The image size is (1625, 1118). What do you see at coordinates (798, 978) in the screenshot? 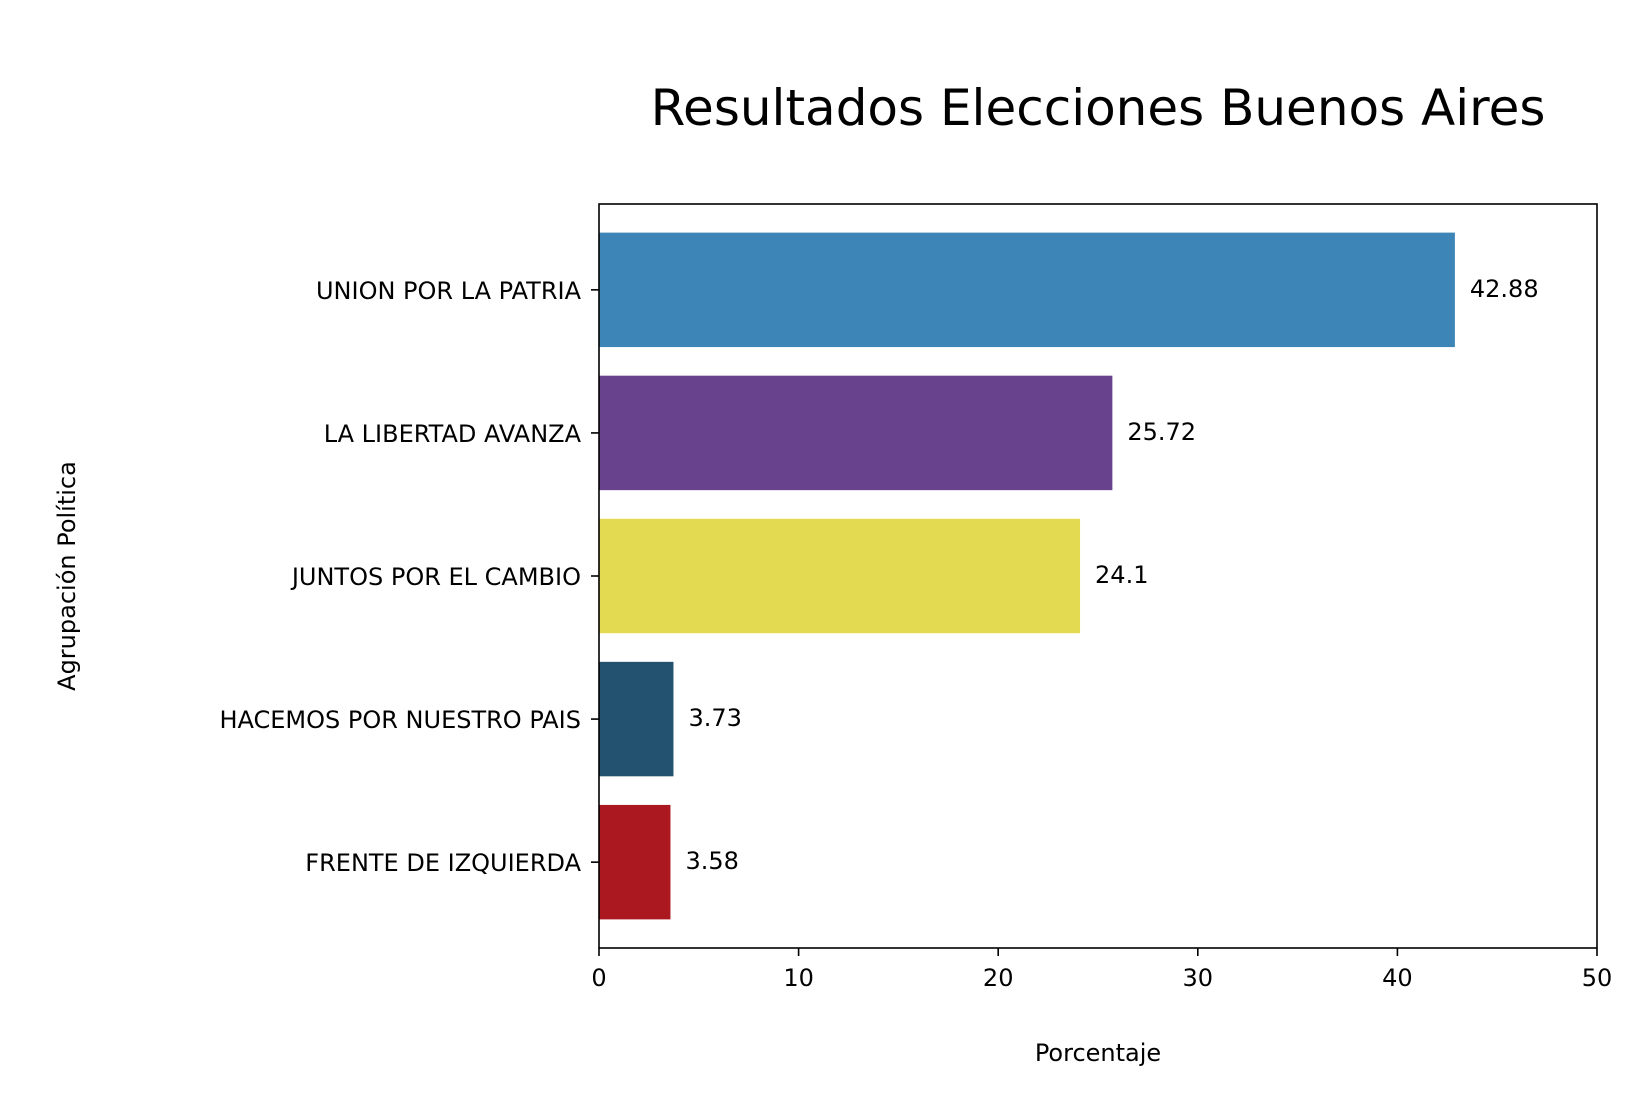
I see `x-tick-label-1: 10` at bounding box center [798, 978].